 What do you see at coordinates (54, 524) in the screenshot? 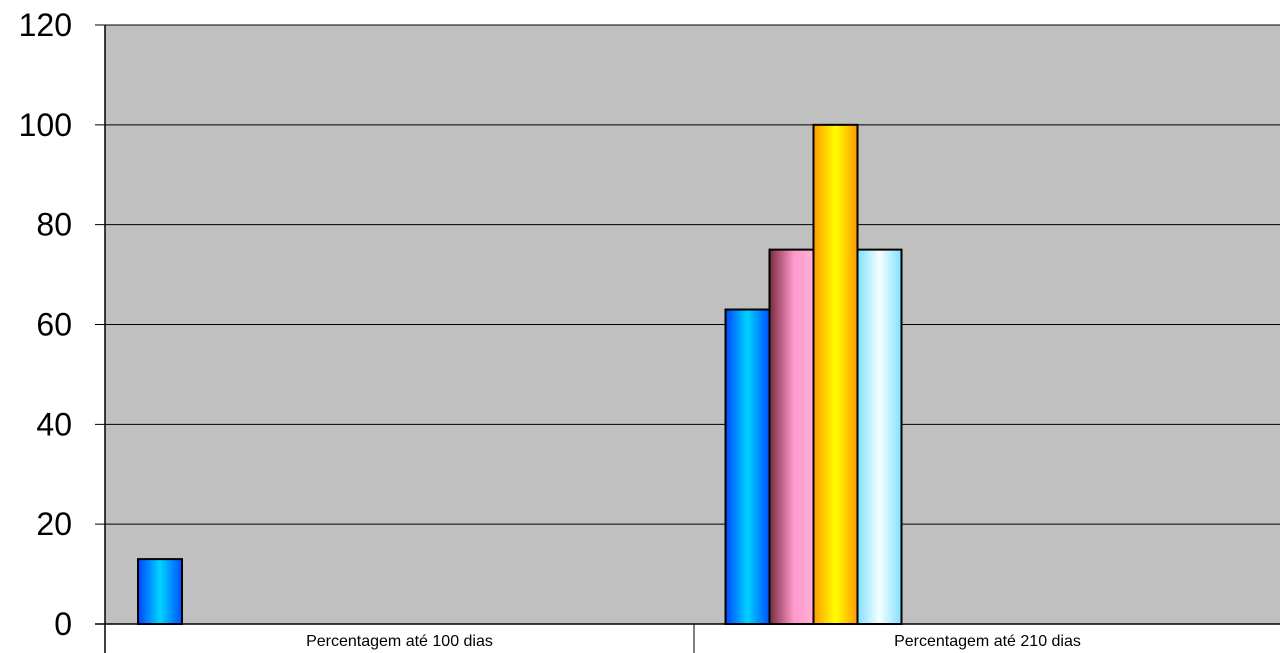
I see `y-tick-label-20: 20` at bounding box center [54, 524].